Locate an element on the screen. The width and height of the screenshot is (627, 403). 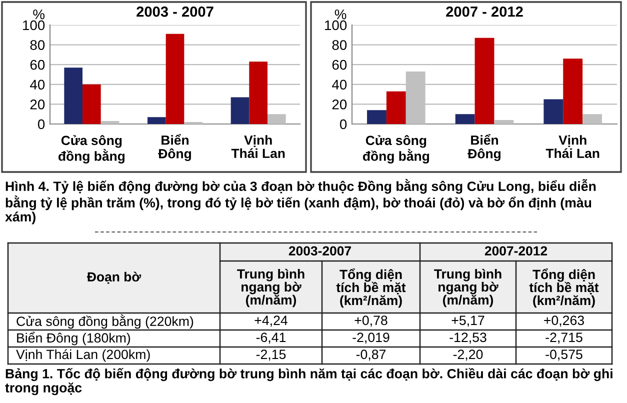
text: +5,17 is located at coordinates (468, 321).